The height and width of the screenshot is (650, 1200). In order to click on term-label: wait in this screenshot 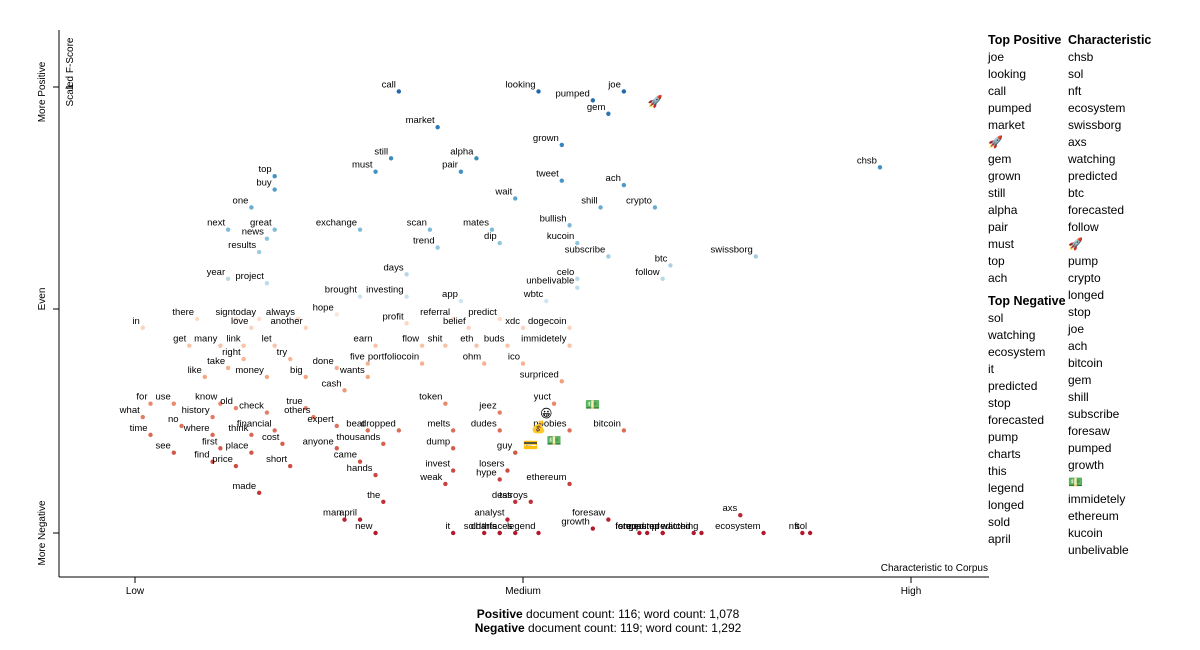, I will do `click(503, 192)`.